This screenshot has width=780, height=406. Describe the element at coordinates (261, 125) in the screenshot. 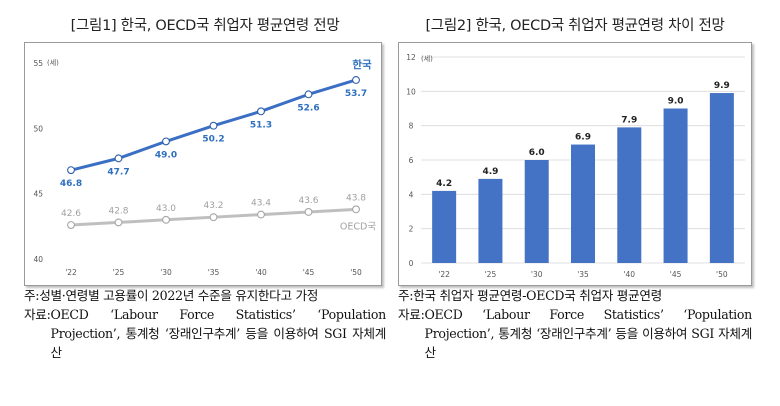

I see `korea-data-label: 51.3` at that location.